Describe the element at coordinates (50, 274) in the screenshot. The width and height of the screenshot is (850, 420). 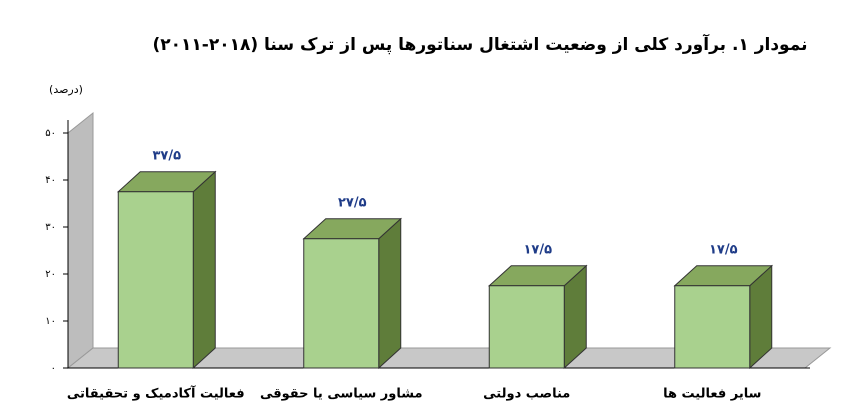
I see `y-tick-label: ۲٠` at that location.